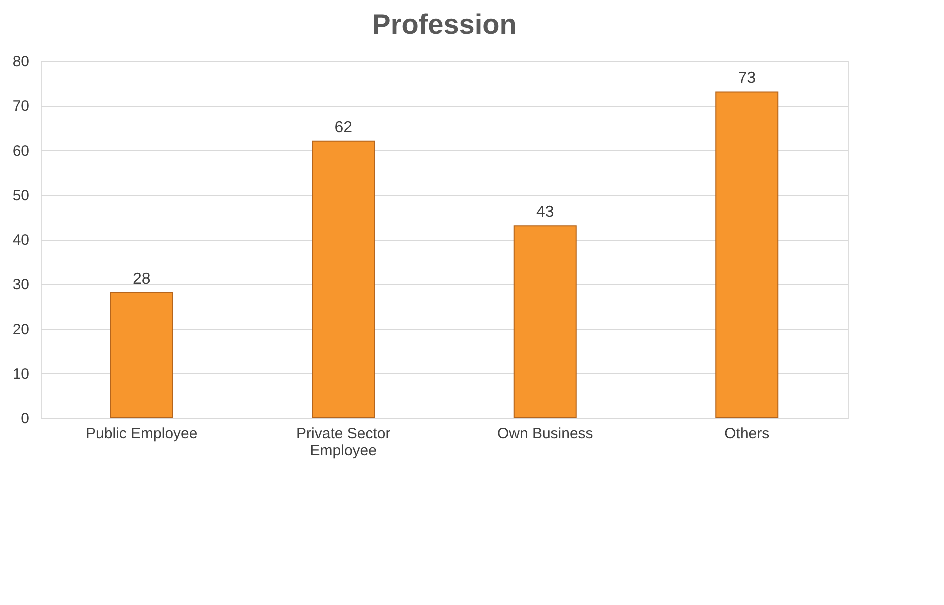  Describe the element at coordinates (141, 279) in the screenshot. I see `data-label: 28` at that location.